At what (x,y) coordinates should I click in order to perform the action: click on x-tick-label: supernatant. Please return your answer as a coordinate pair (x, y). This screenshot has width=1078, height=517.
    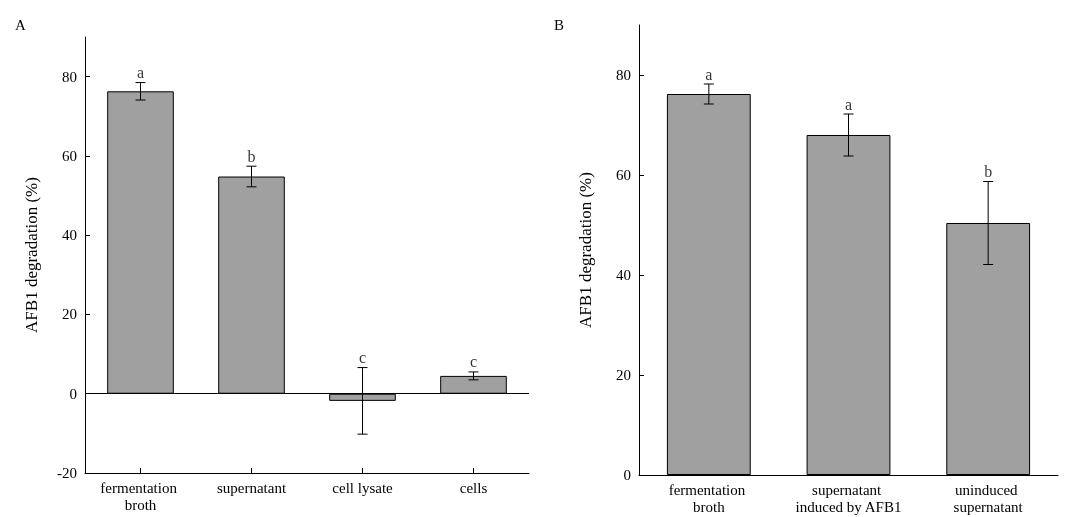
    Looking at the image, I should click on (251, 487).